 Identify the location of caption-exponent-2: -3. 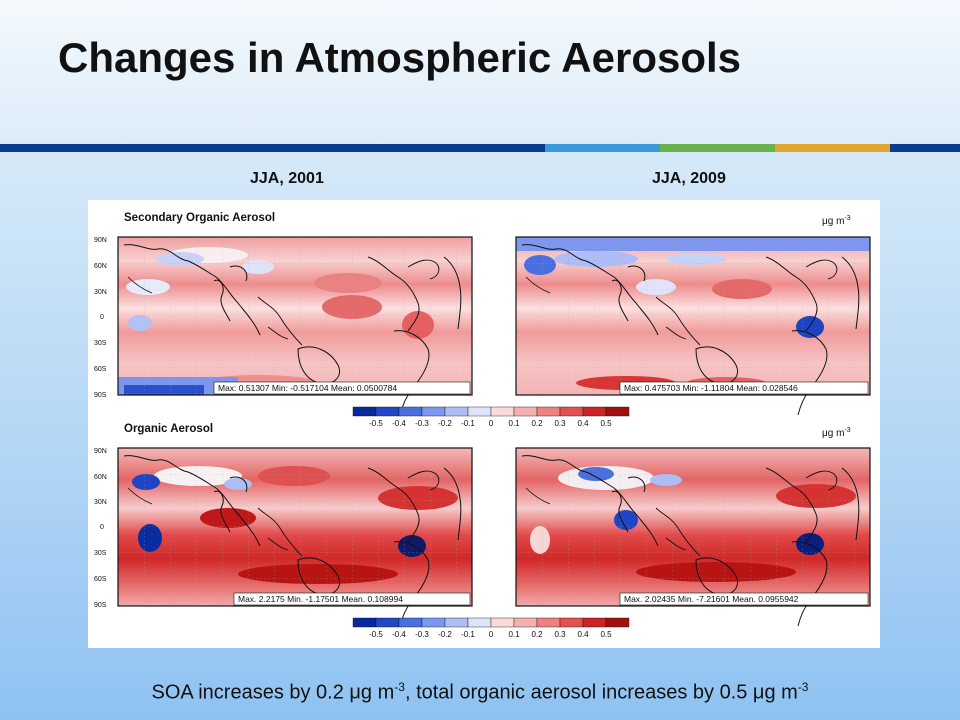
(803, 687).